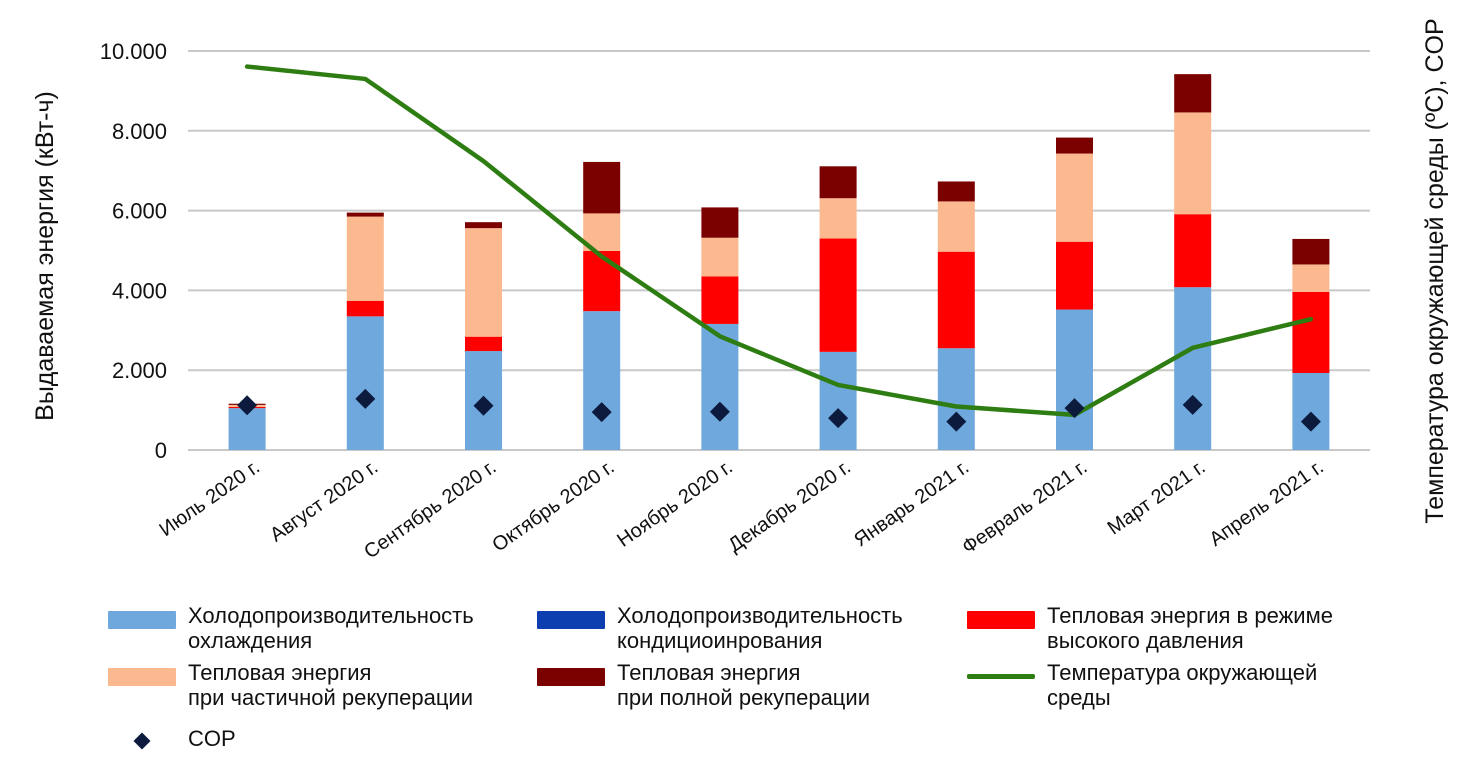 This screenshot has height=765, width=1470. Describe the element at coordinates (324, 501) in the screenshot. I see `x-tick-label: Август 2020 г.` at that location.